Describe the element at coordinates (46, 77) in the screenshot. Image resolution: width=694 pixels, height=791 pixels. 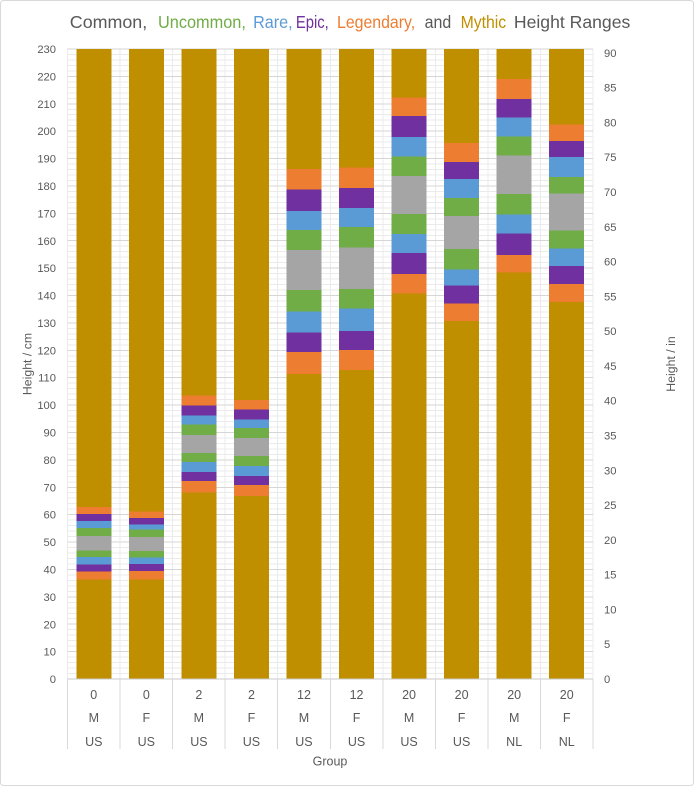
I see `svg-text: 220` at that location.